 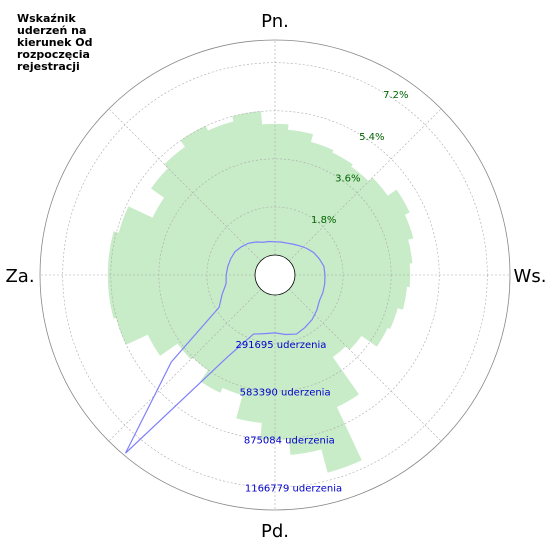 I want to click on y2-tick-label: 1166779 uderzenia, so click(x=293, y=488).